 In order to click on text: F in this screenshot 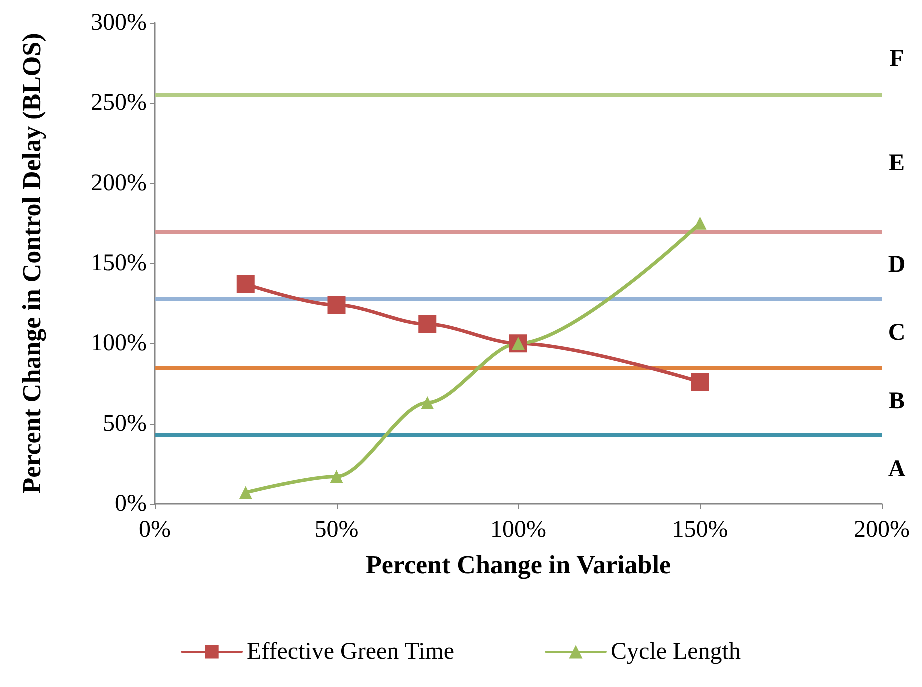, I will do `click(897, 59)`.